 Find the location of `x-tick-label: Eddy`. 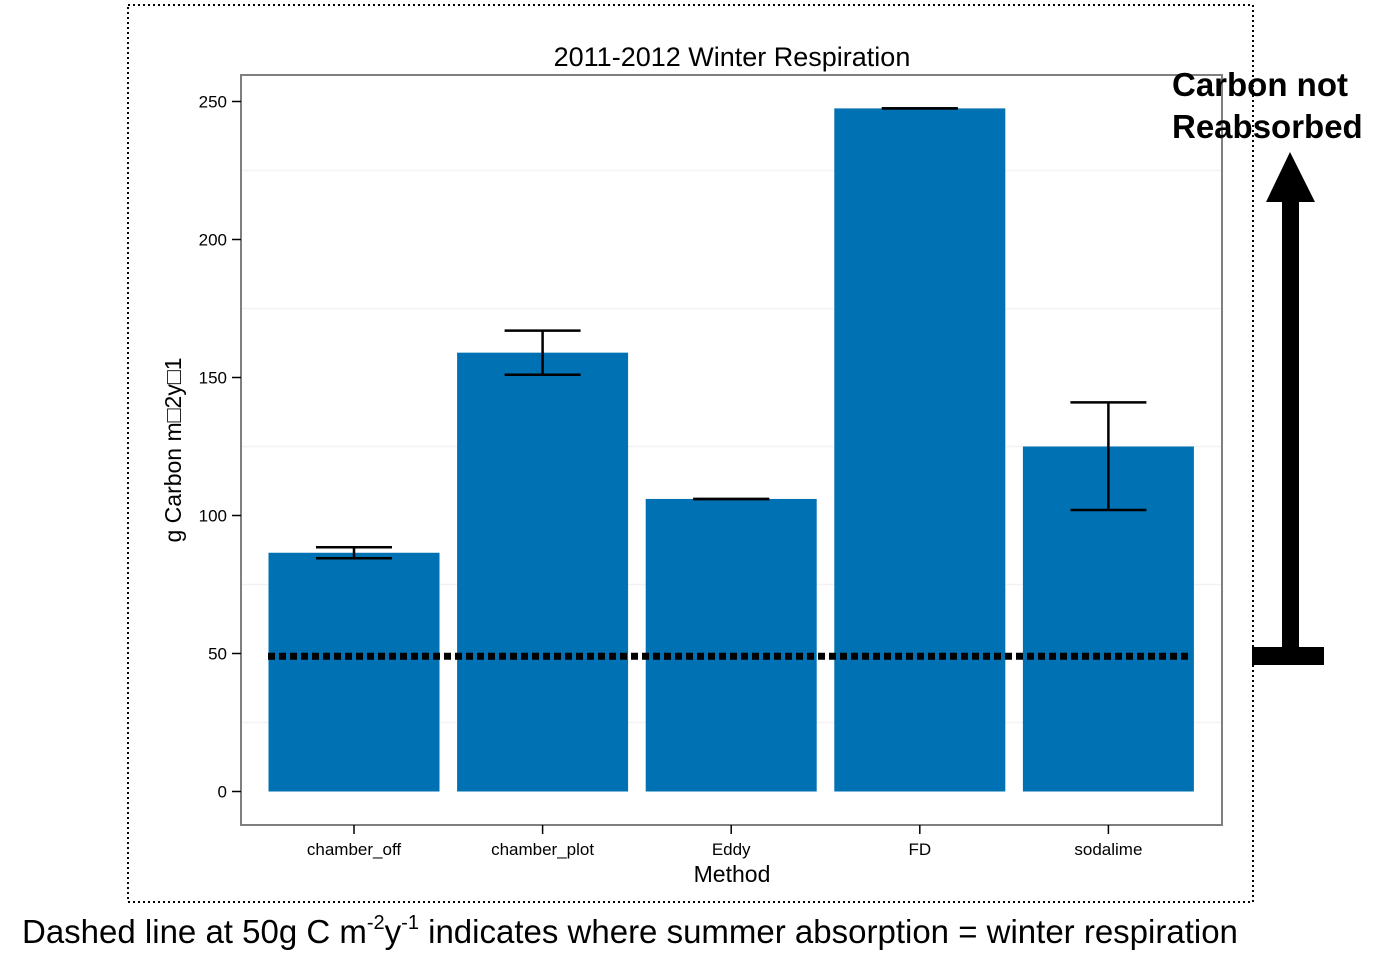

x-tick-label: Eddy is located at coordinates (731, 849).